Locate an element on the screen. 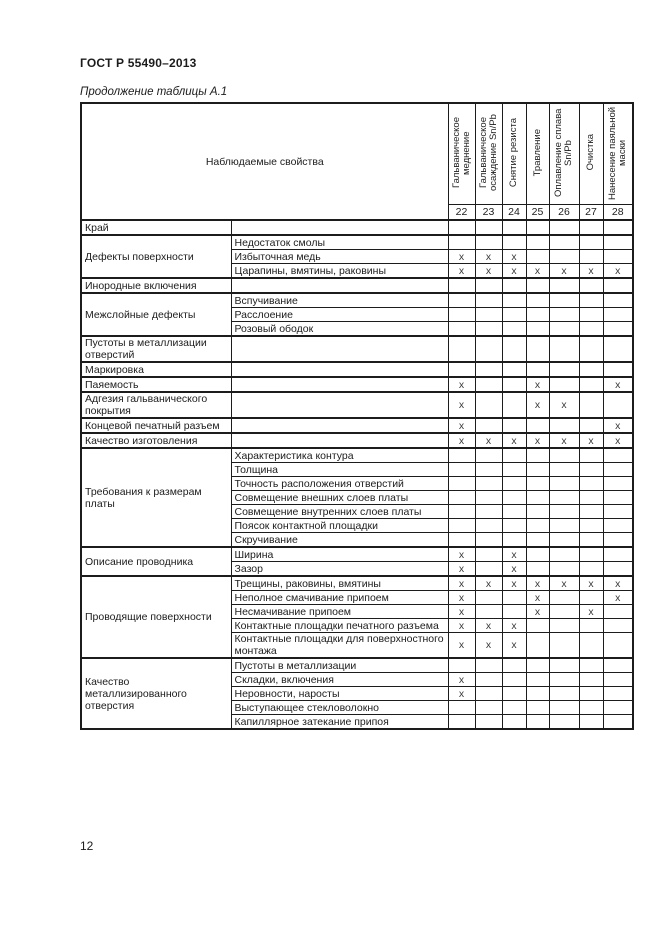  property-cell: Толщина is located at coordinates (339, 469).